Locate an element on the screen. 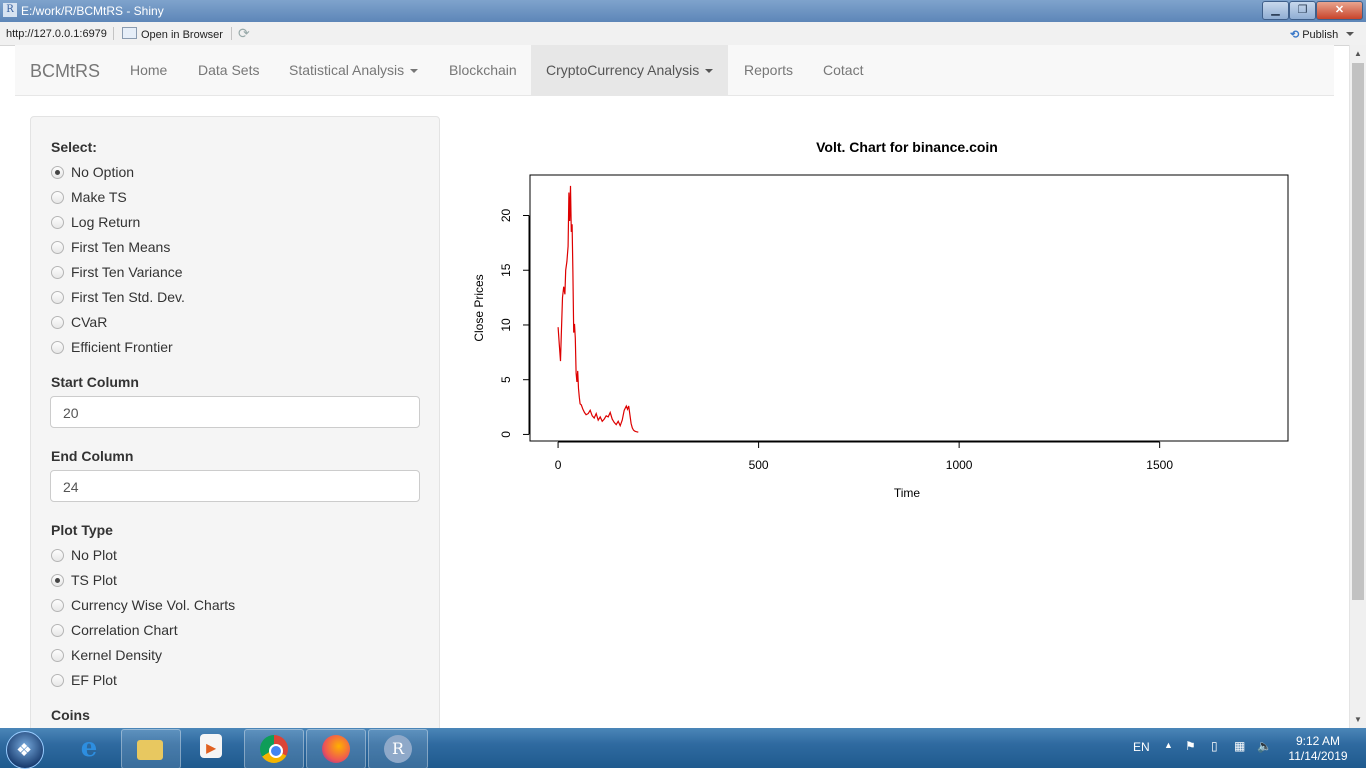 This screenshot has width=1366, height=769. x-tick-label: 500 is located at coordinates (759, 465).